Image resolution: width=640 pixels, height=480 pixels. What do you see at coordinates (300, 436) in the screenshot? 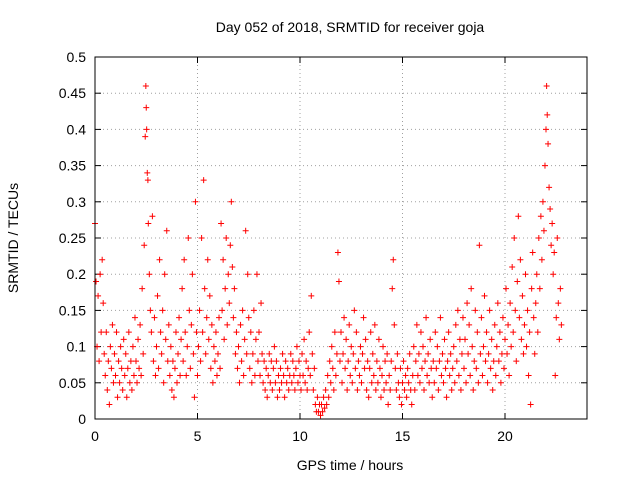
I see `x-tick-label: 10` at bounding box center [300, 436].